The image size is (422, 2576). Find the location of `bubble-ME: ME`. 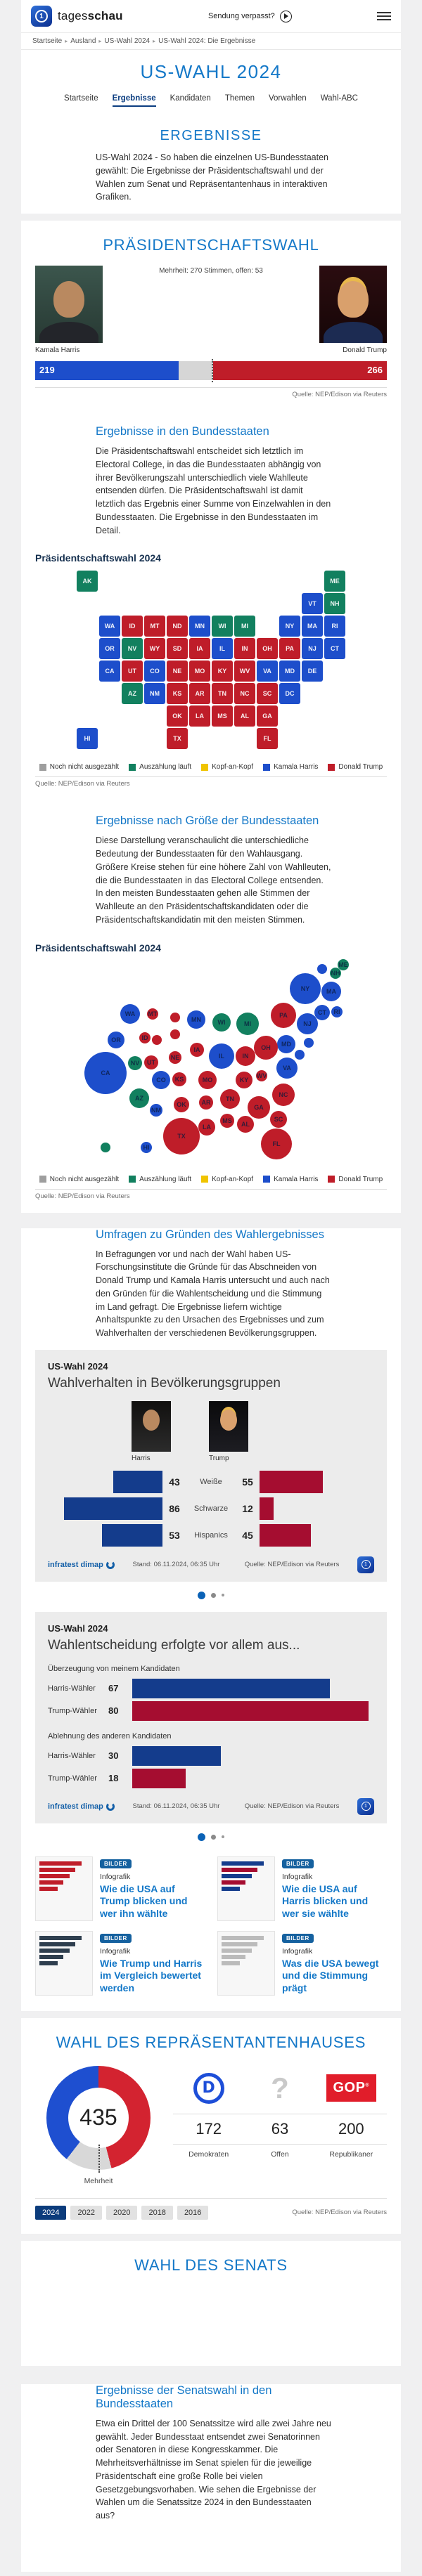

bubble-ME: ME is located at coordinates (343, 964).